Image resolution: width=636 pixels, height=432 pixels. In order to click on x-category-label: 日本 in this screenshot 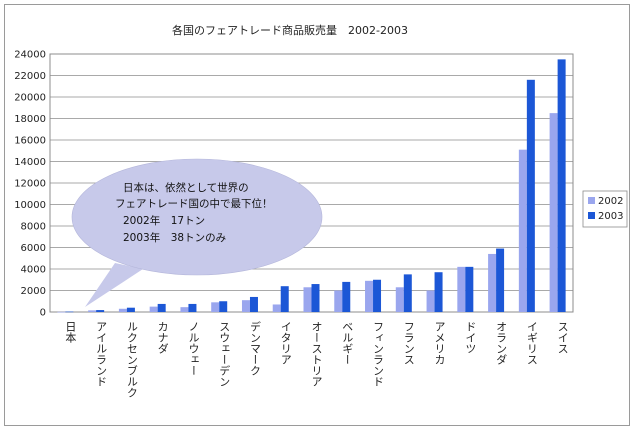, I will do `click(70, 332)`.